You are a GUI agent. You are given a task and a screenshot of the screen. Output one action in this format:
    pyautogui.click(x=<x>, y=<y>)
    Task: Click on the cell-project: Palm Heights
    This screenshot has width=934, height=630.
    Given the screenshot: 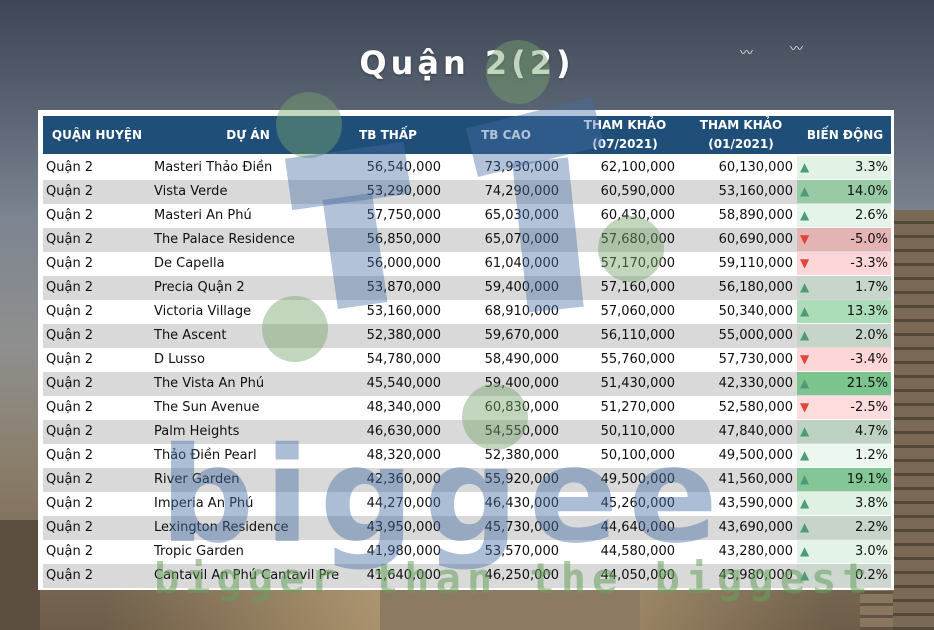 What is the action you would take?
    pyautogui.click(x=197, y=431)
    